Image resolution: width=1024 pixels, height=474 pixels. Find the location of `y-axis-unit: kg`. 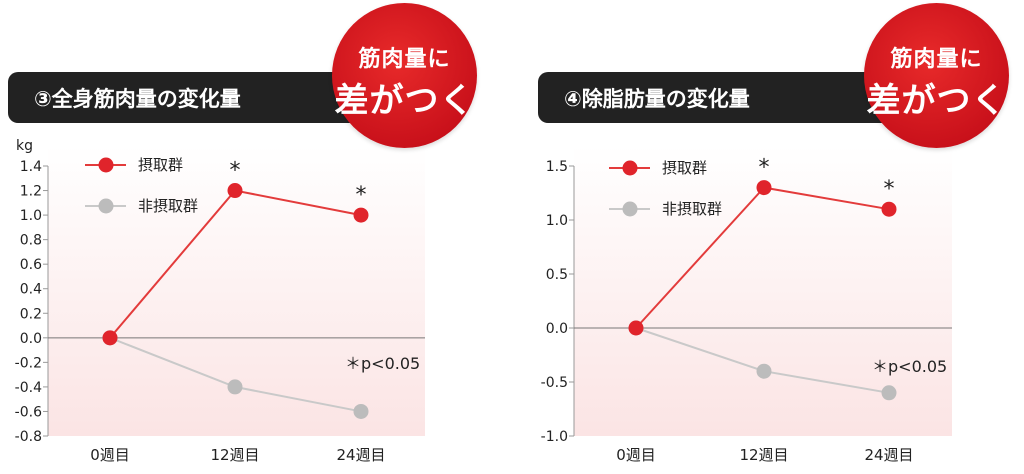

y-axis-unit: kg is located at coordinates (24, 146).